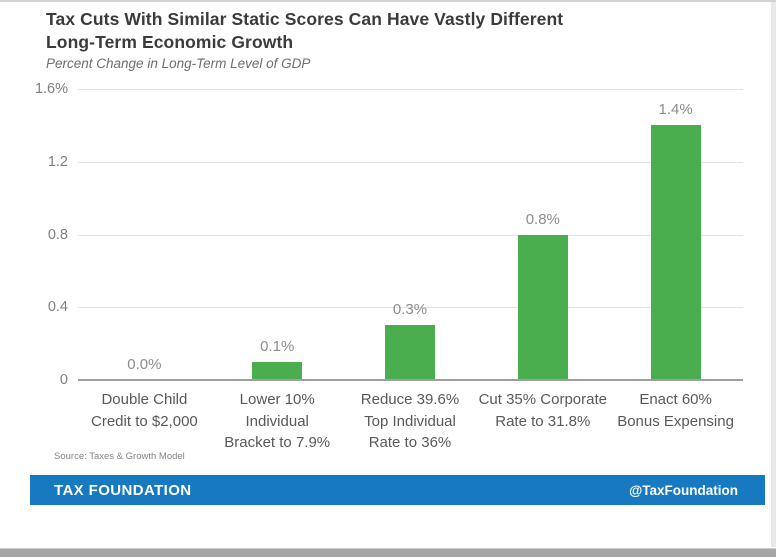  Describe the element at coordinates (675, 110) in the screenshot. I see `bar-value-label: 1.4%` at that location.